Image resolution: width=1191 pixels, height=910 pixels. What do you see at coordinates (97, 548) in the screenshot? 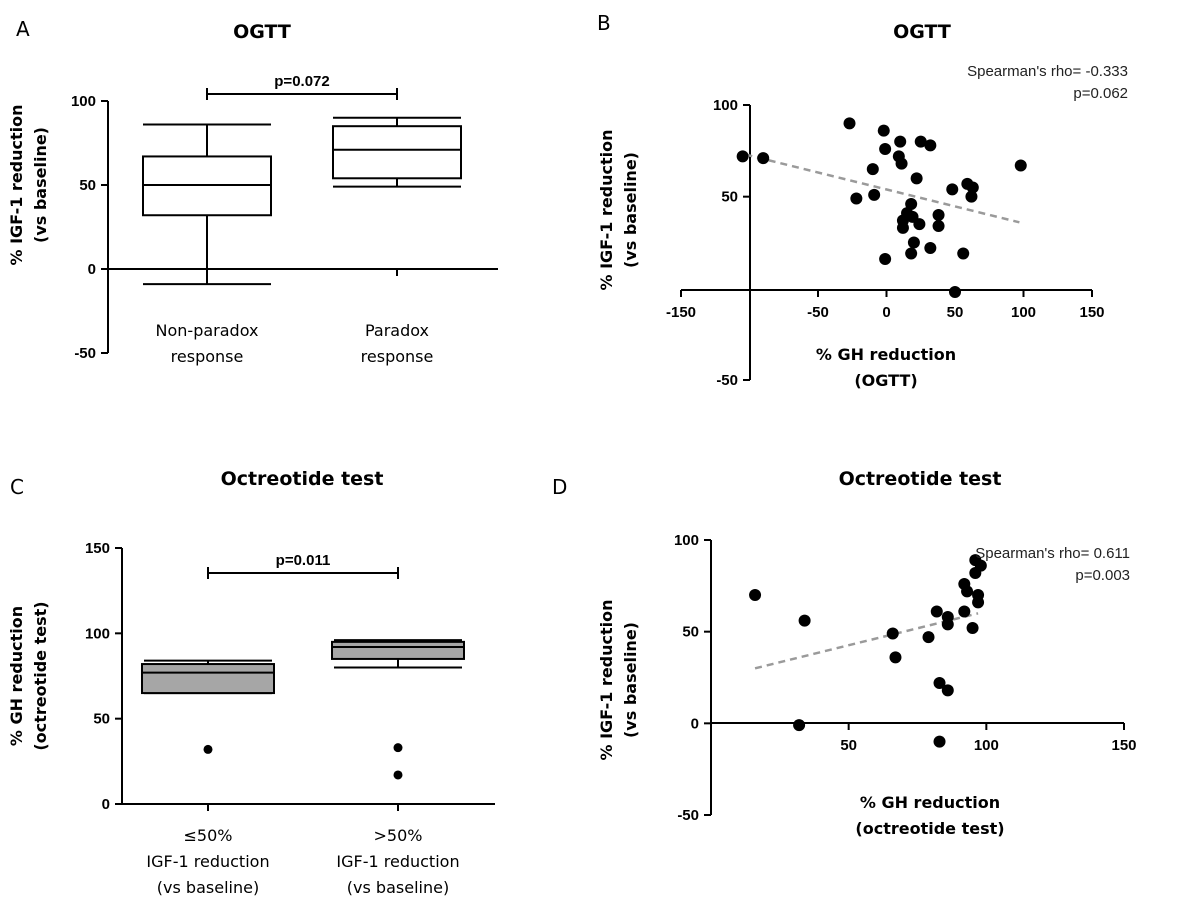
I see `y-tick-label: 150` at bounding box center [97, 548].